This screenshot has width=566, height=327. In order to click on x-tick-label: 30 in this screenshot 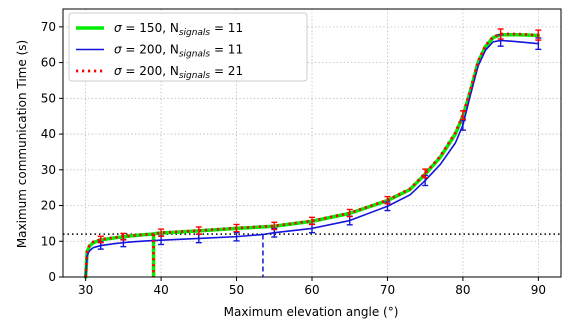, I will do `click(85, 290)`.